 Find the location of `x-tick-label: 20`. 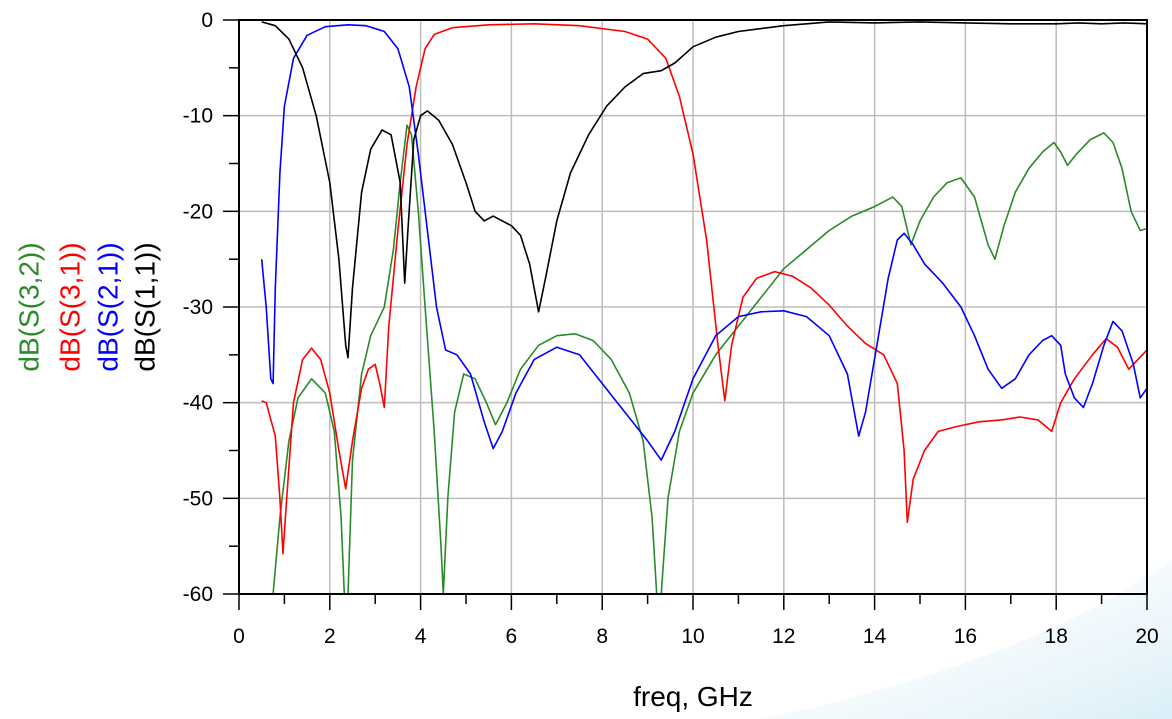

x-tick-label: 20 is located at coordinates (1146, 636).